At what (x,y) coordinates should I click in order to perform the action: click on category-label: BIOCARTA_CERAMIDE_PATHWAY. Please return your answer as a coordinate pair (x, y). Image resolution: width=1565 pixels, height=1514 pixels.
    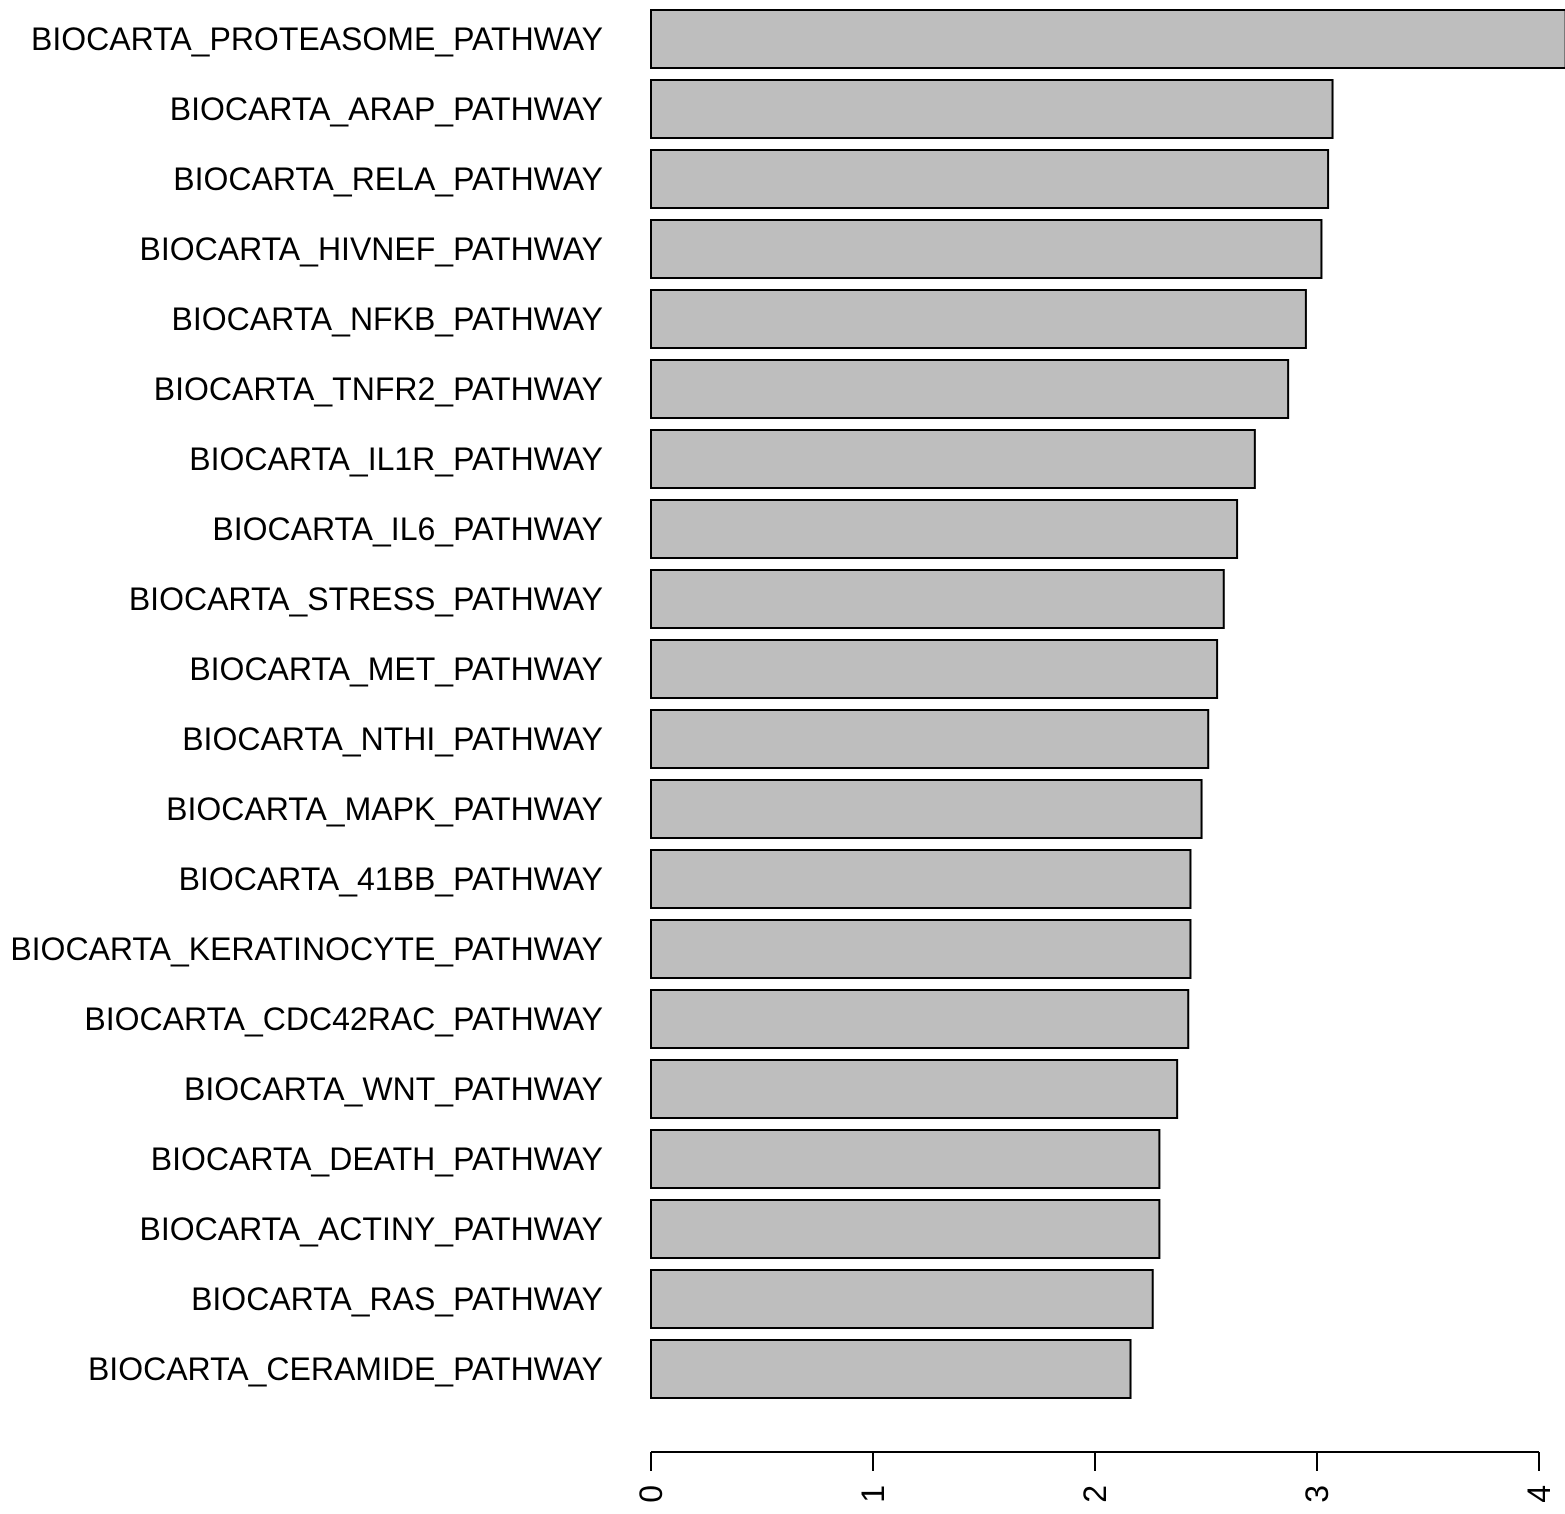
    Looking at the image, I should click on (345, 1369).